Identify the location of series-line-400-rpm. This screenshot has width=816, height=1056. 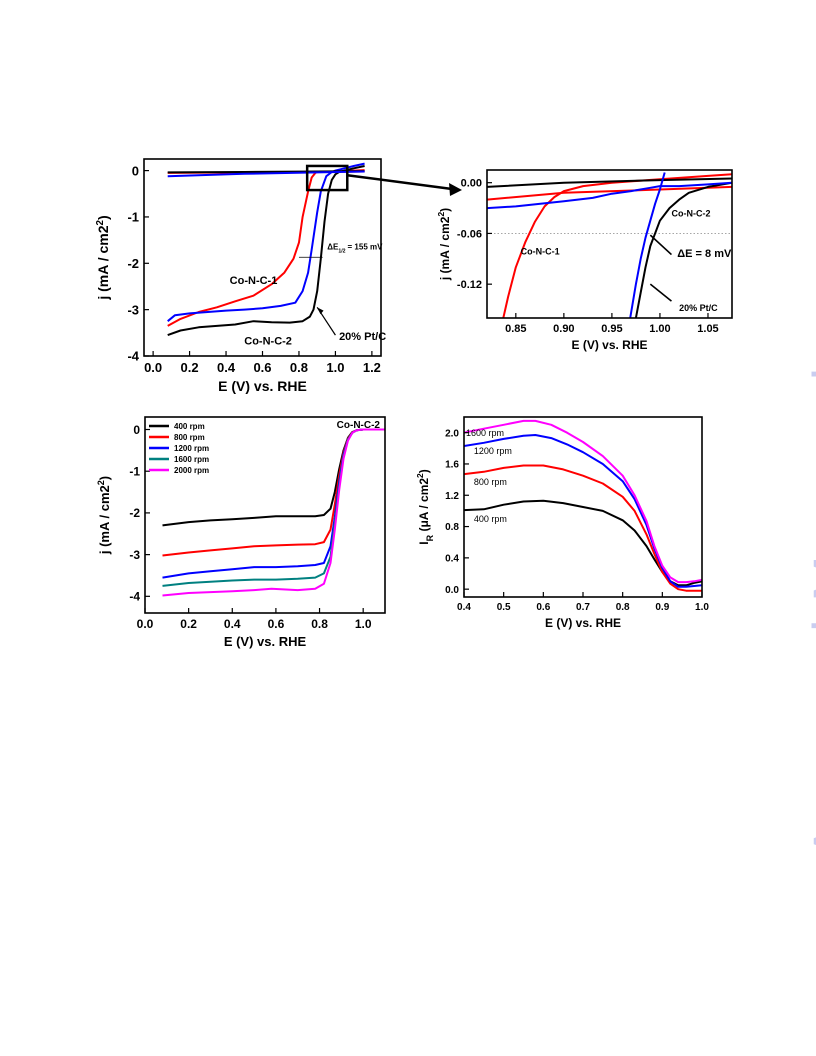
(583, 543).